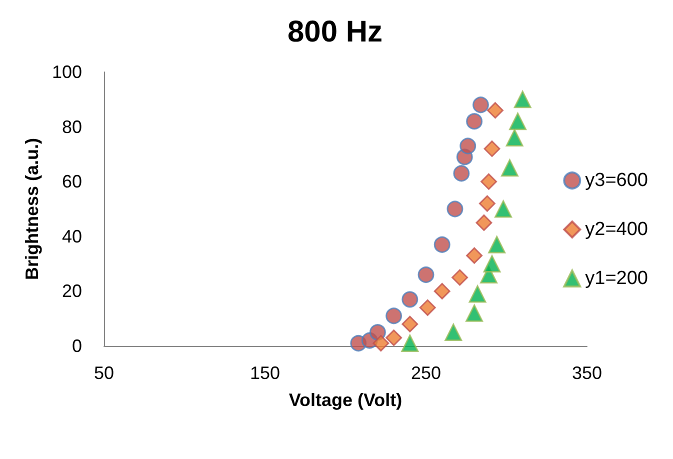 The width and height of the screenshot is (673, 459). Describe the element at coordinates (72, 291) in the screenshot. I see `y-tick-label: 20` at that location.